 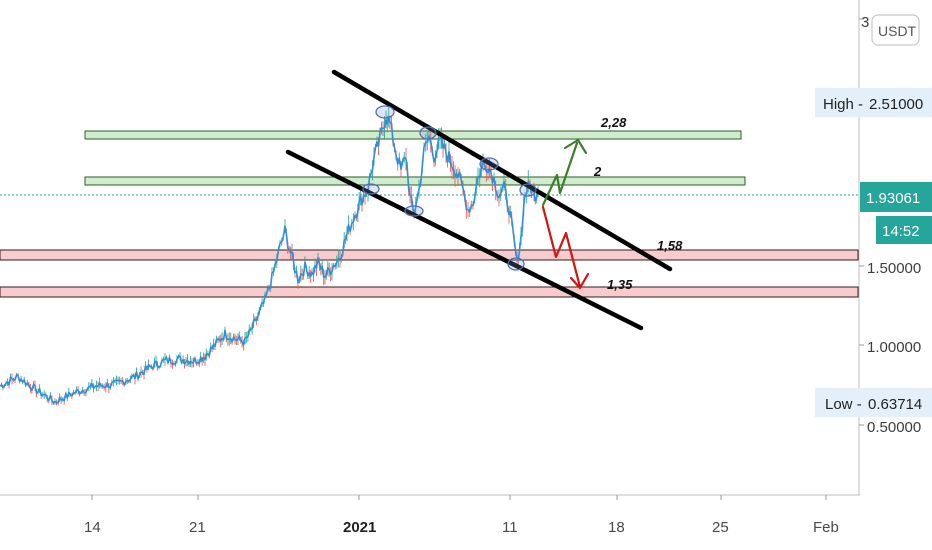 I want to click on countdown-value: 14:52, so click(x=901, y=231).